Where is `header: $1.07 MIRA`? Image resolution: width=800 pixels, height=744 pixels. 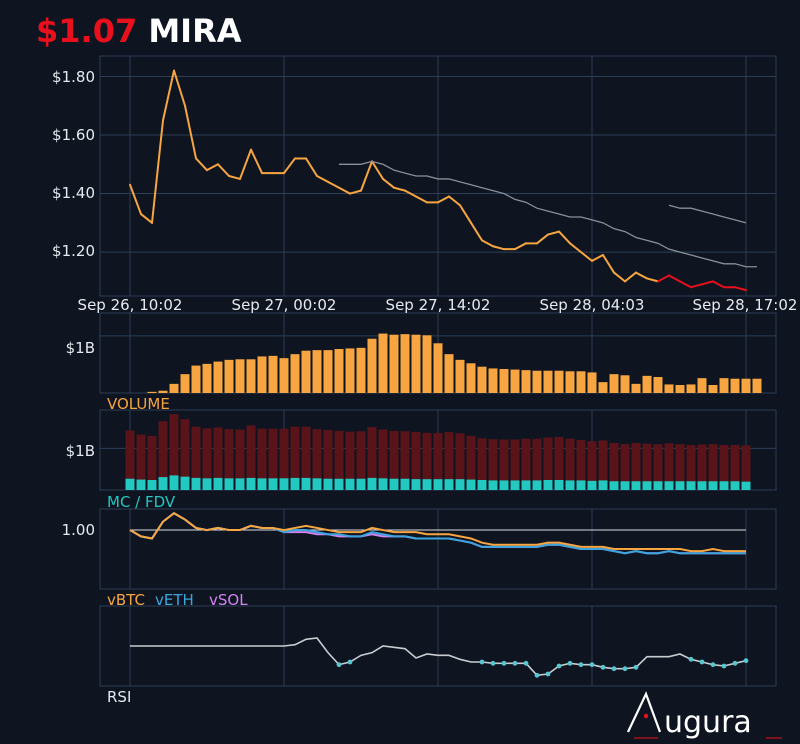 header: $1.07 MIRA is located at coordinates (138, 34).